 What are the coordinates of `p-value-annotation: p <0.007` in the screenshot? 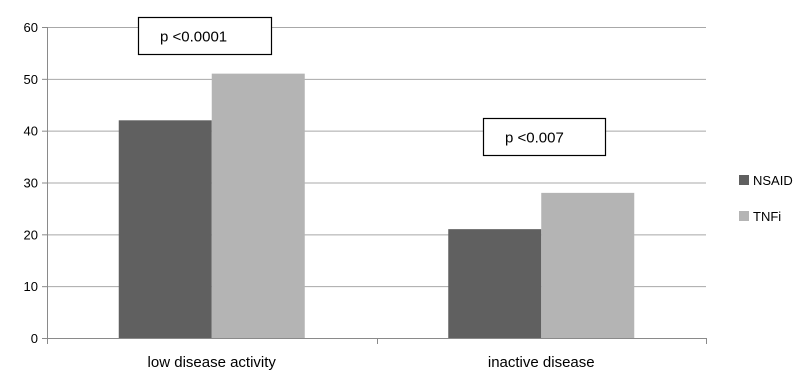 It's located at (544, 137).